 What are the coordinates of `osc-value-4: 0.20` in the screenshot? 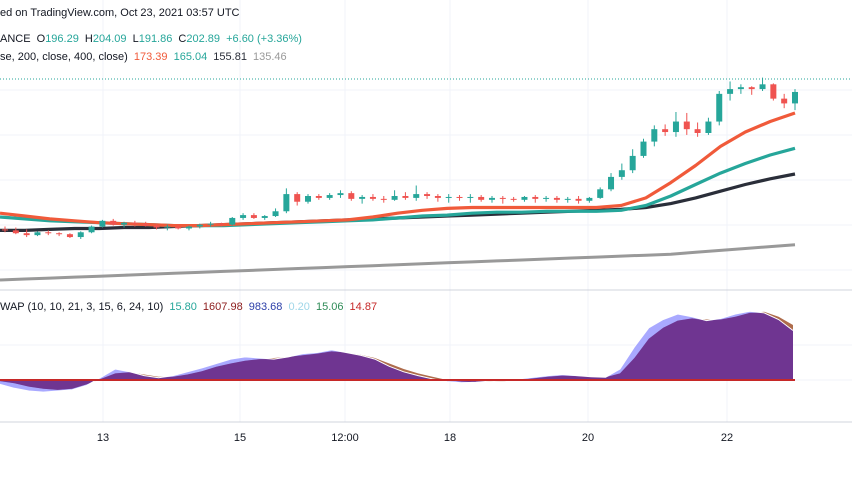 It's located at (299, 307).